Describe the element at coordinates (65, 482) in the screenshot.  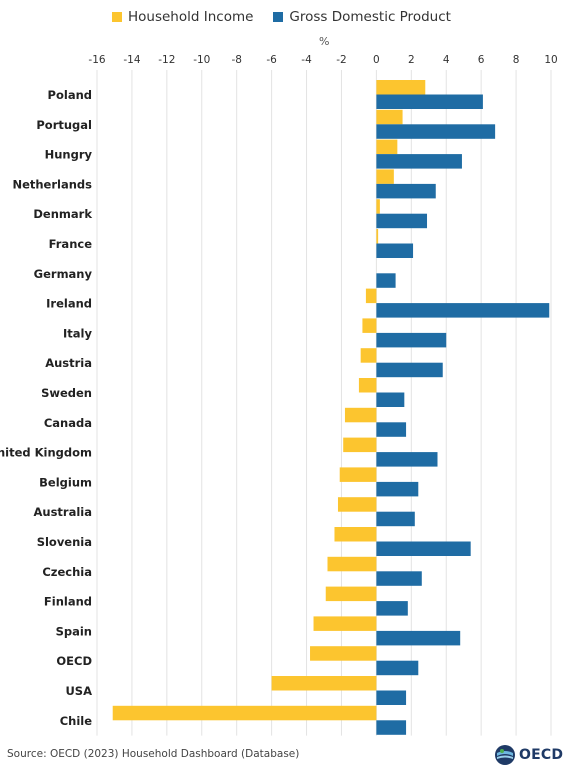
I see `category-label: Belgium` at that location.